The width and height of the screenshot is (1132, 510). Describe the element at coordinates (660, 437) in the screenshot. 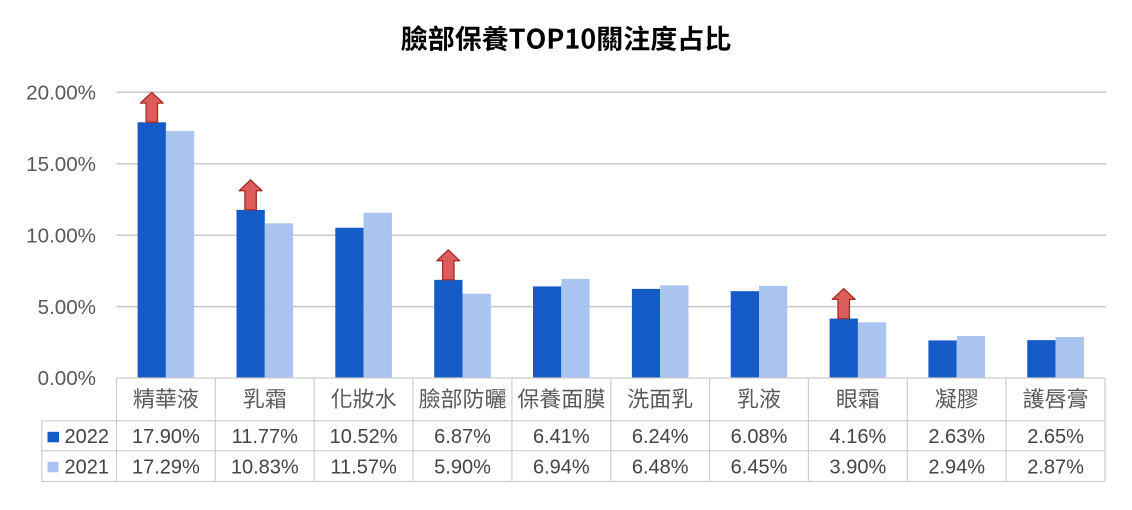

I see `svg-text: 6.24%` at that location.